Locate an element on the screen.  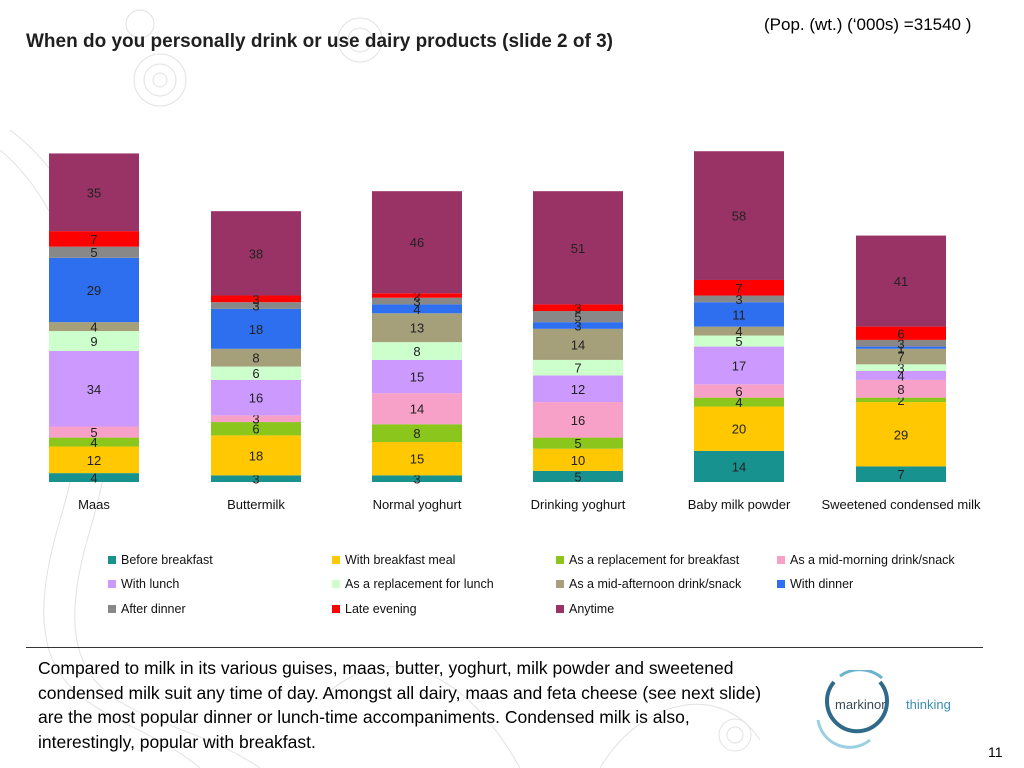
category-label: Sweetened condensed milk is located at coordinates (901, 504).